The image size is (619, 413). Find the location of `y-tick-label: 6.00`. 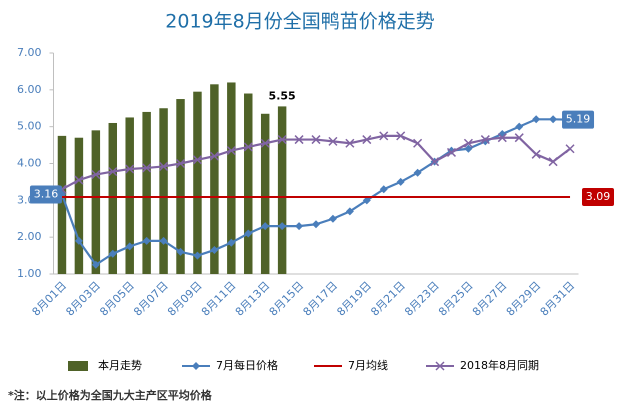

y-tick-label: 6.00 is located at coordinates (29, 89).